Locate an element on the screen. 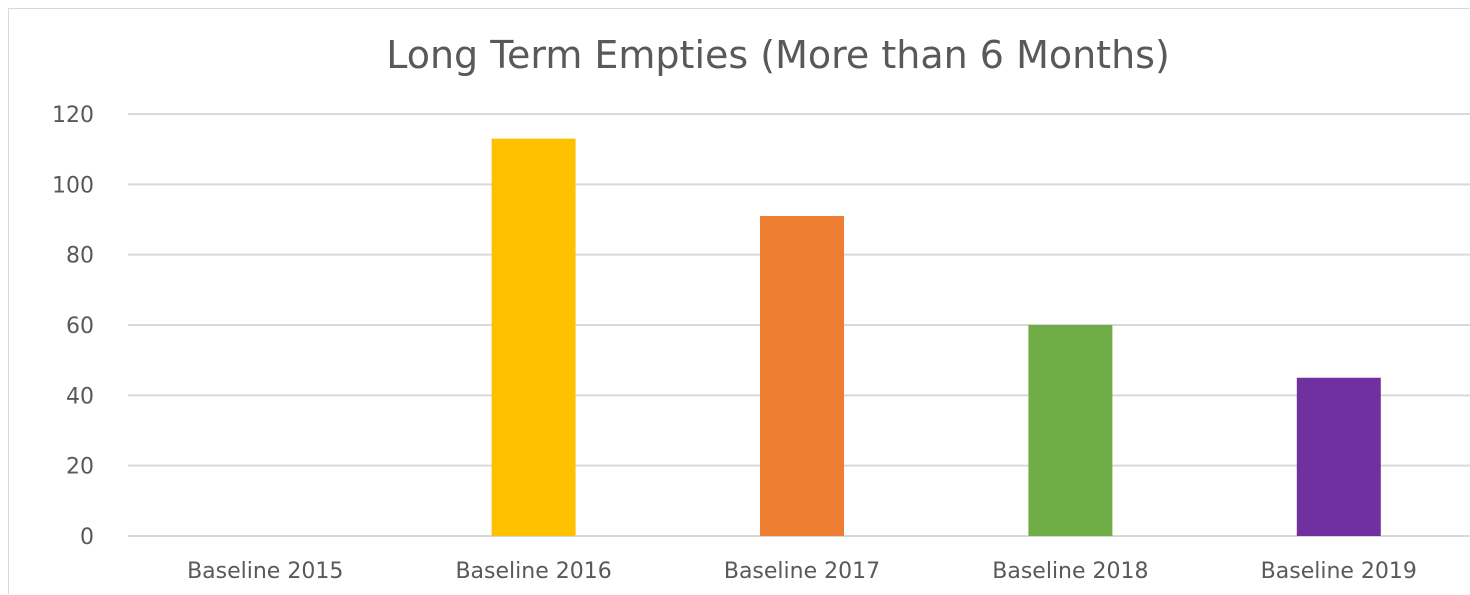 This screenshot has width=1470, height=595. y-tick-label: 60 is located at coordinates (80, 326).